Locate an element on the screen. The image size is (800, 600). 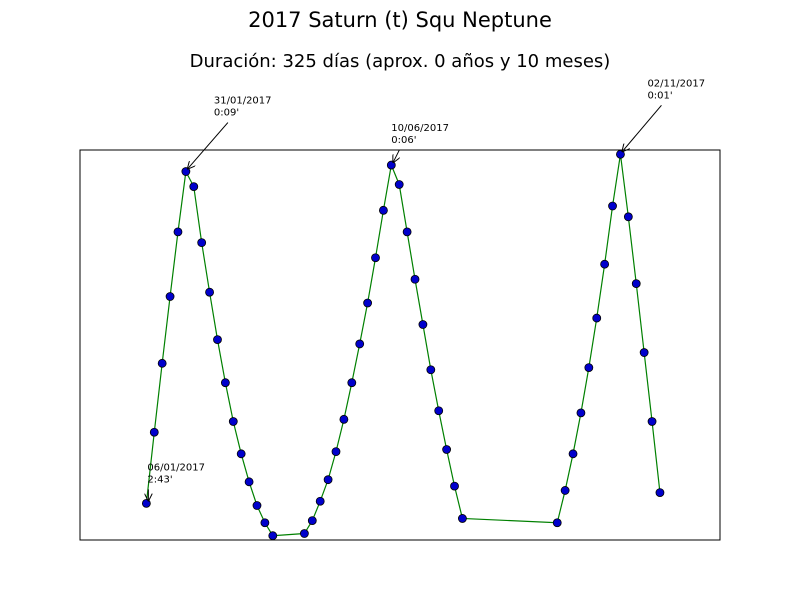
annotation-date: 02/11/2017 is located at coordinates (676, 83).